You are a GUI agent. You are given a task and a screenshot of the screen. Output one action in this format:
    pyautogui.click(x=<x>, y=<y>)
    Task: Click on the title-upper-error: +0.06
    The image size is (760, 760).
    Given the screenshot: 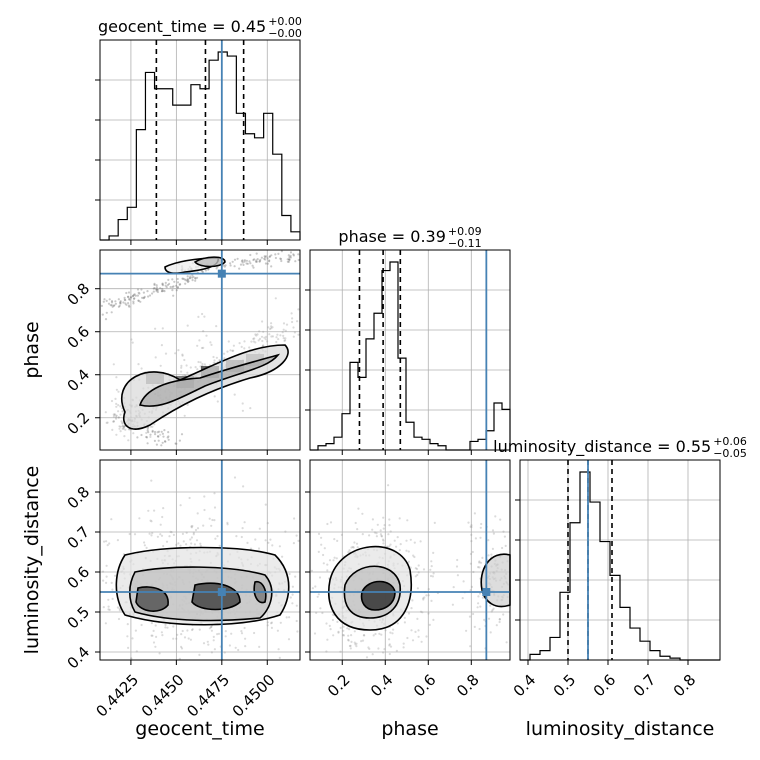 What is the action you would take?
    pyautogui.click(x=730, y=441)
    